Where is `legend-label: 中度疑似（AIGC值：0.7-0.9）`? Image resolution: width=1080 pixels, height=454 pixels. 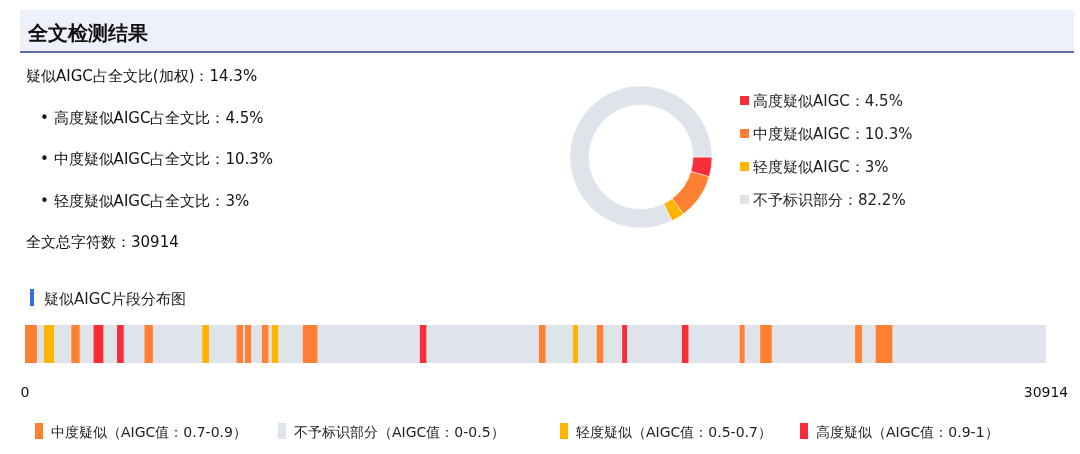 legend-label: 中度疑似（AIGC值：0.7-0.9） is located at coordinates (149, 432).